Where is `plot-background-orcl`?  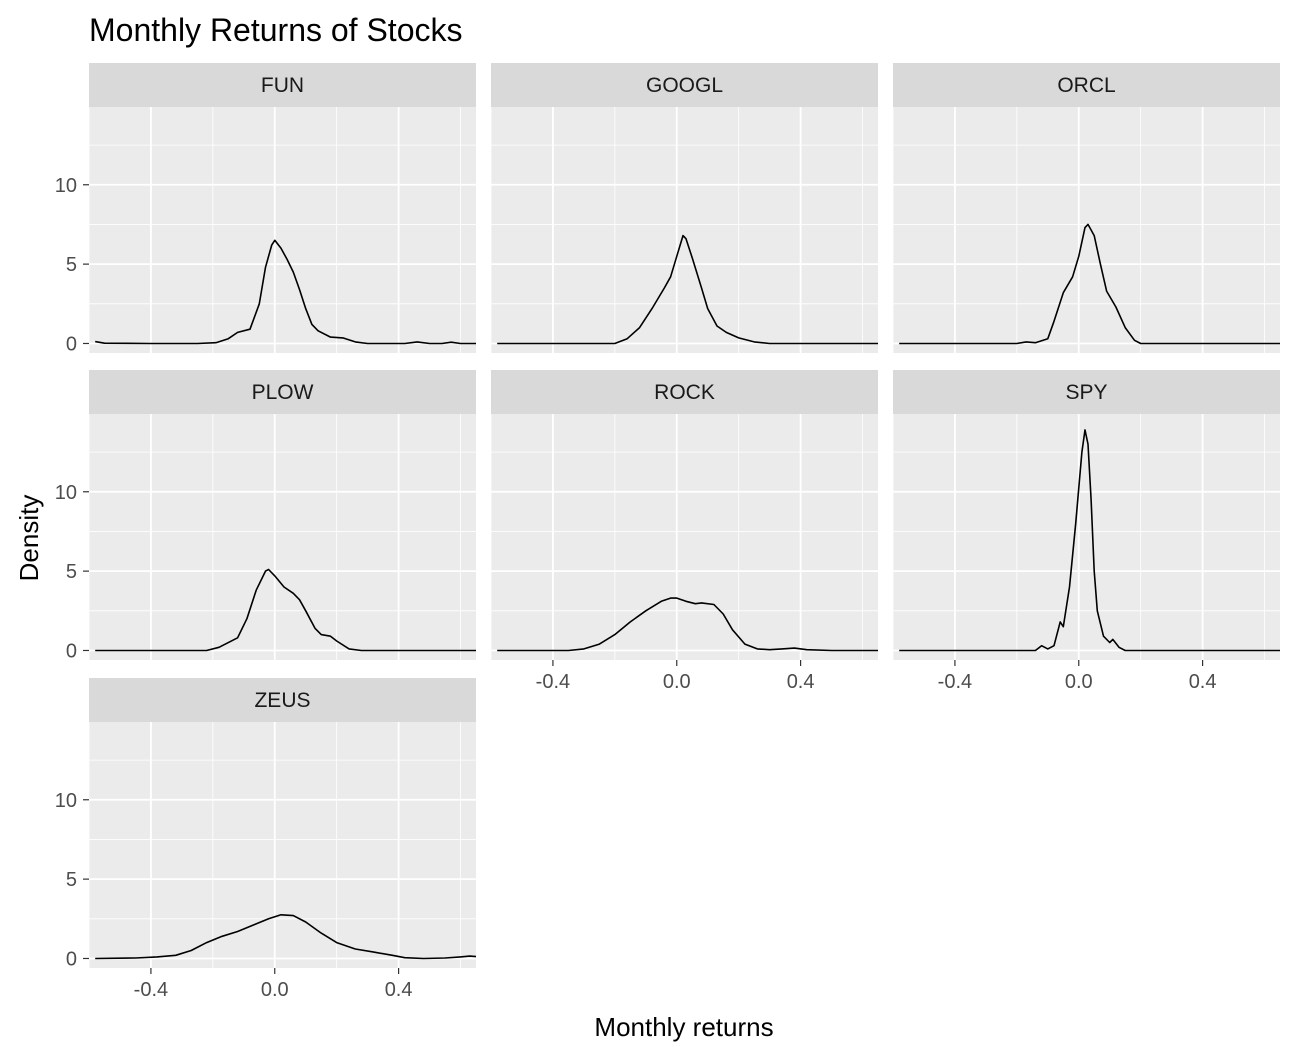
plot-background-orcl is located at coordinates (1086, 230).